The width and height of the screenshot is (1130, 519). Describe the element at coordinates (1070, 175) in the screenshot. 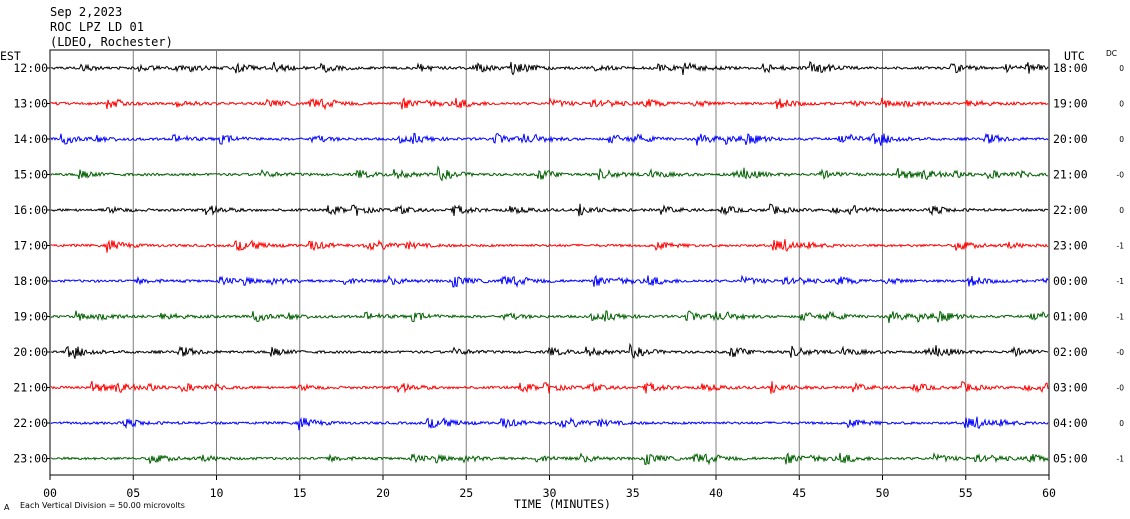

I see `utc-time-label: 21:00` at that location.